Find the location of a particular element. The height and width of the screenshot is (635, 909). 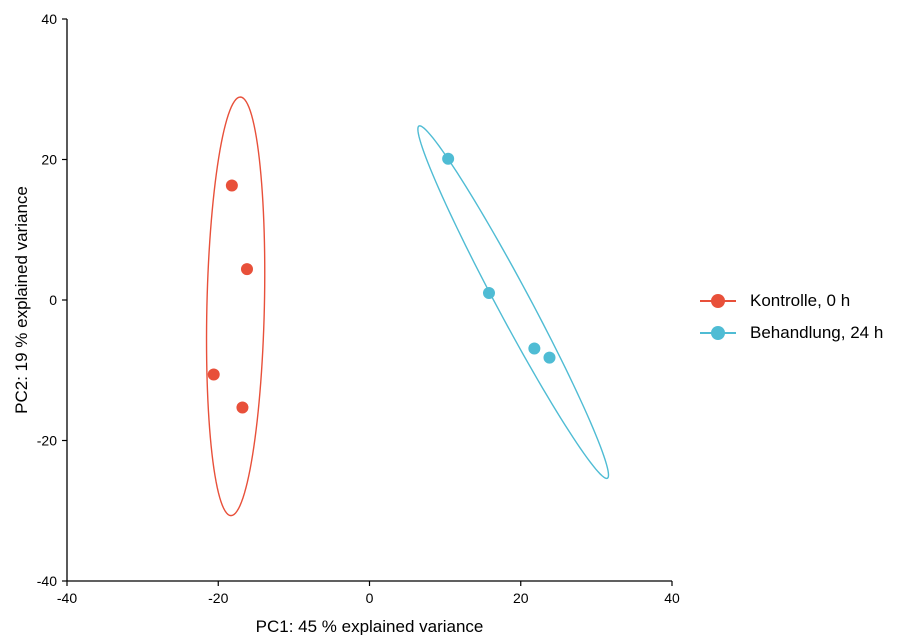

legend-item-kontrolle: Kontrolle, 0 h is located at coordinates (791, 301).